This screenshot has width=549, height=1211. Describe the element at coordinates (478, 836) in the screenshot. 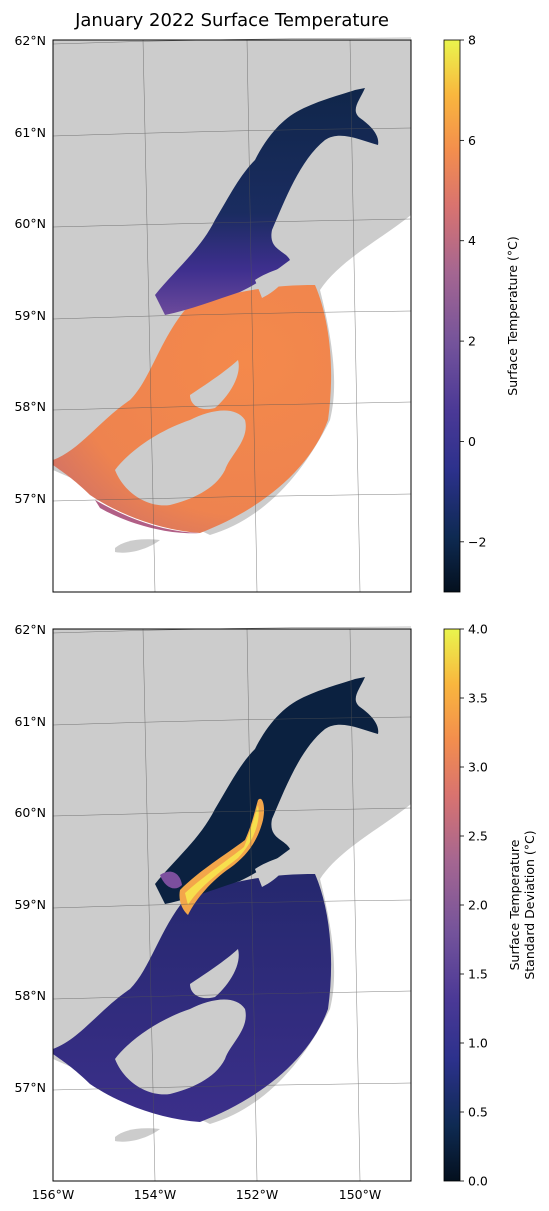

I see `bottom-colorbar-tick-label: 2.5` at that location.